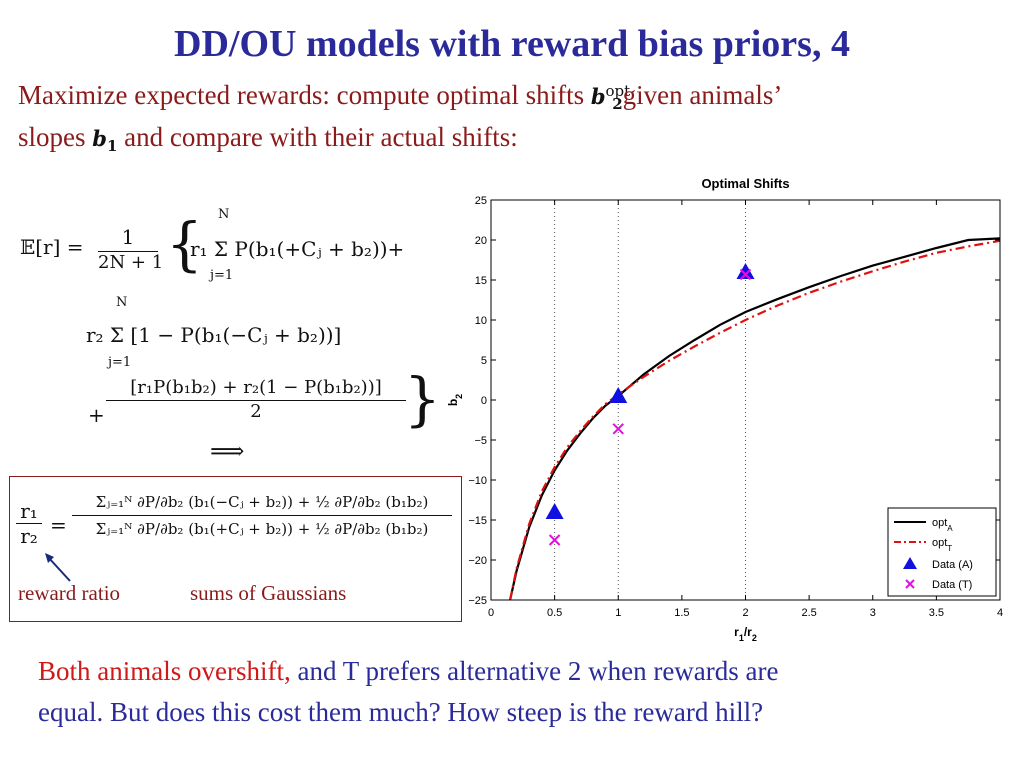 The height and width of the screenshot is (768, 1024). Describe the element at coordinates (214, 335) in the screenshot. I see `eq2-body: r₂ Σ [1 − P(b₁(−Cⱼ + b₂))]` at that location.